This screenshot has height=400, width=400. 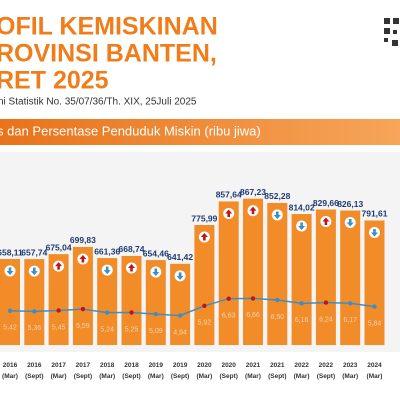 I want to click on value-label: 657,74, so click(x=34, y=252).